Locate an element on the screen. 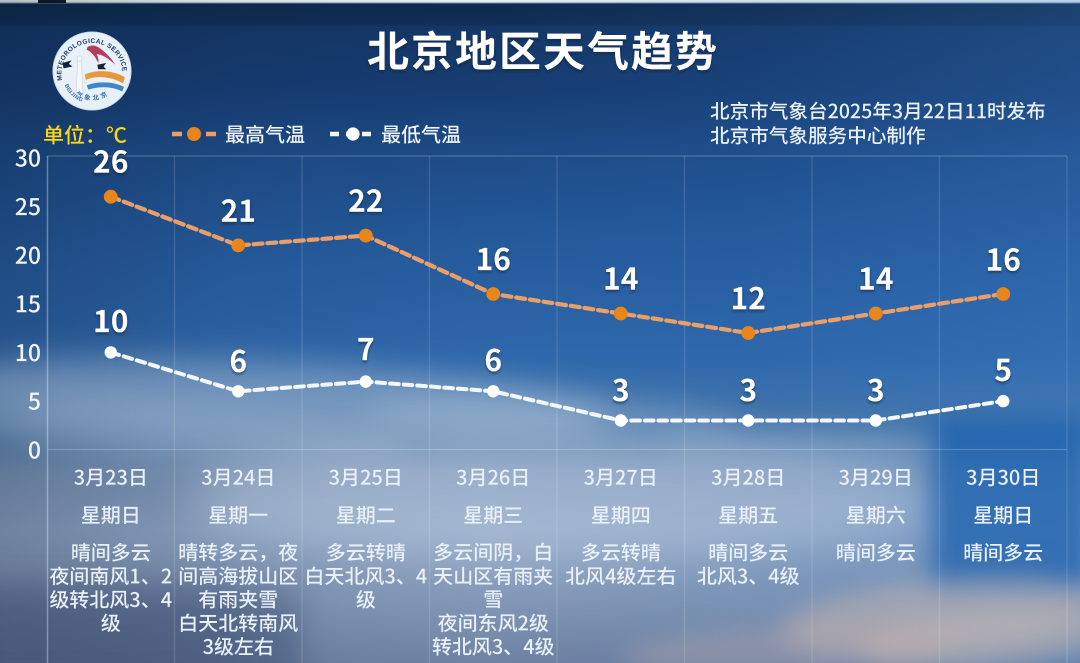 The height and width of the screenshot is (663, 1080). svg-text: BEIJING is located at coordinates (73, 93).